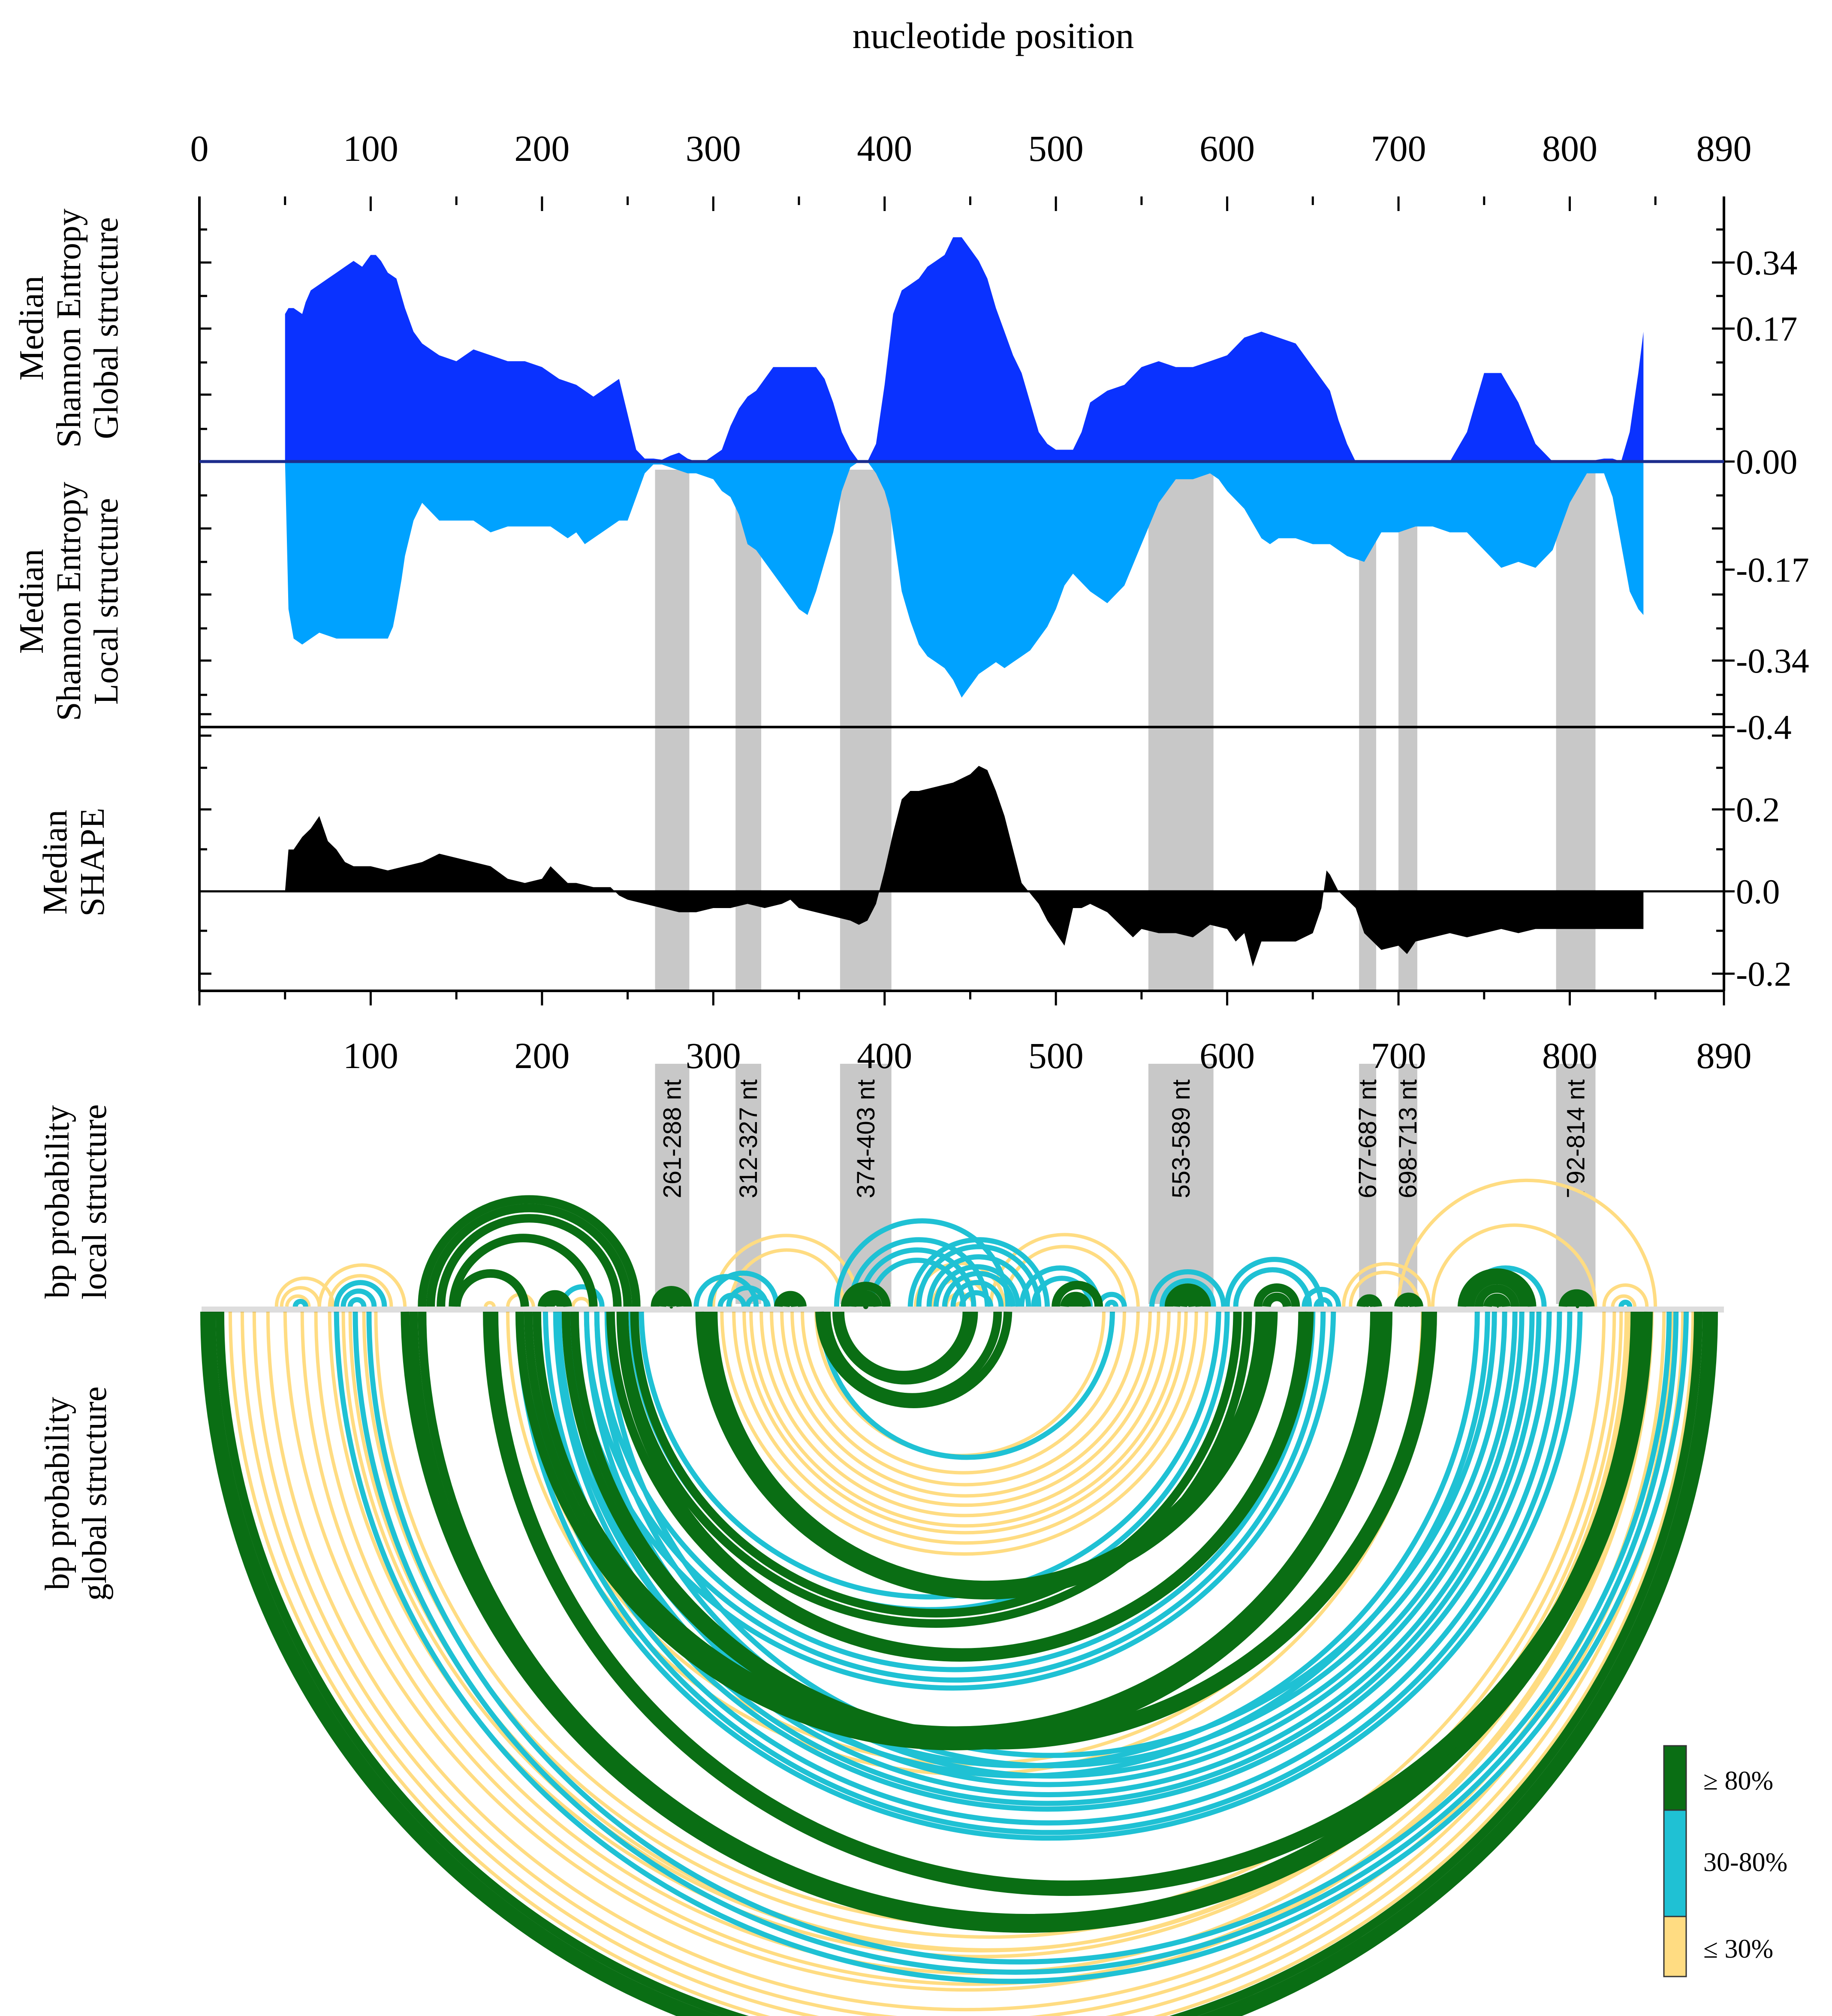  Describe the element at coordinates (199, 149) in the screenshot. I see `top-tick-label: 0` at that location.